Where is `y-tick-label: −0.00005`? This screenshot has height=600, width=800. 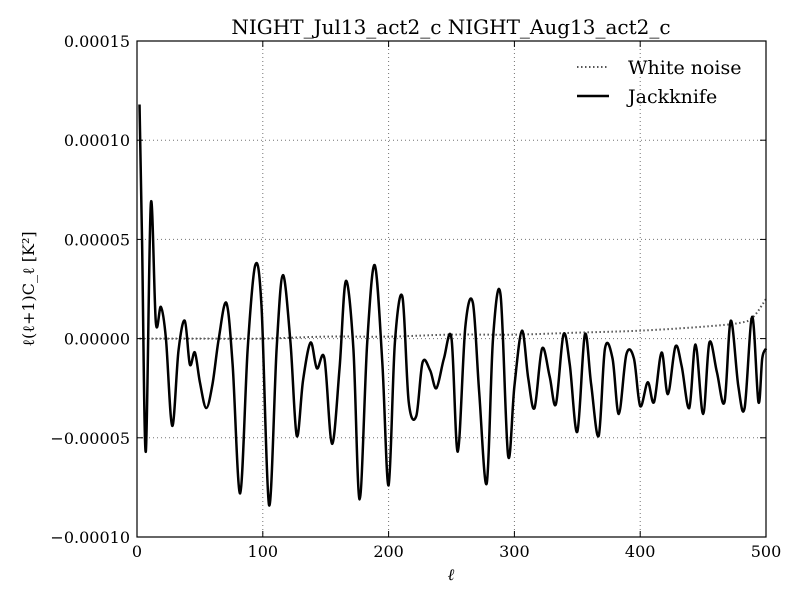
y-tick-label: −0.00005 is located at coordinates (90, 438).